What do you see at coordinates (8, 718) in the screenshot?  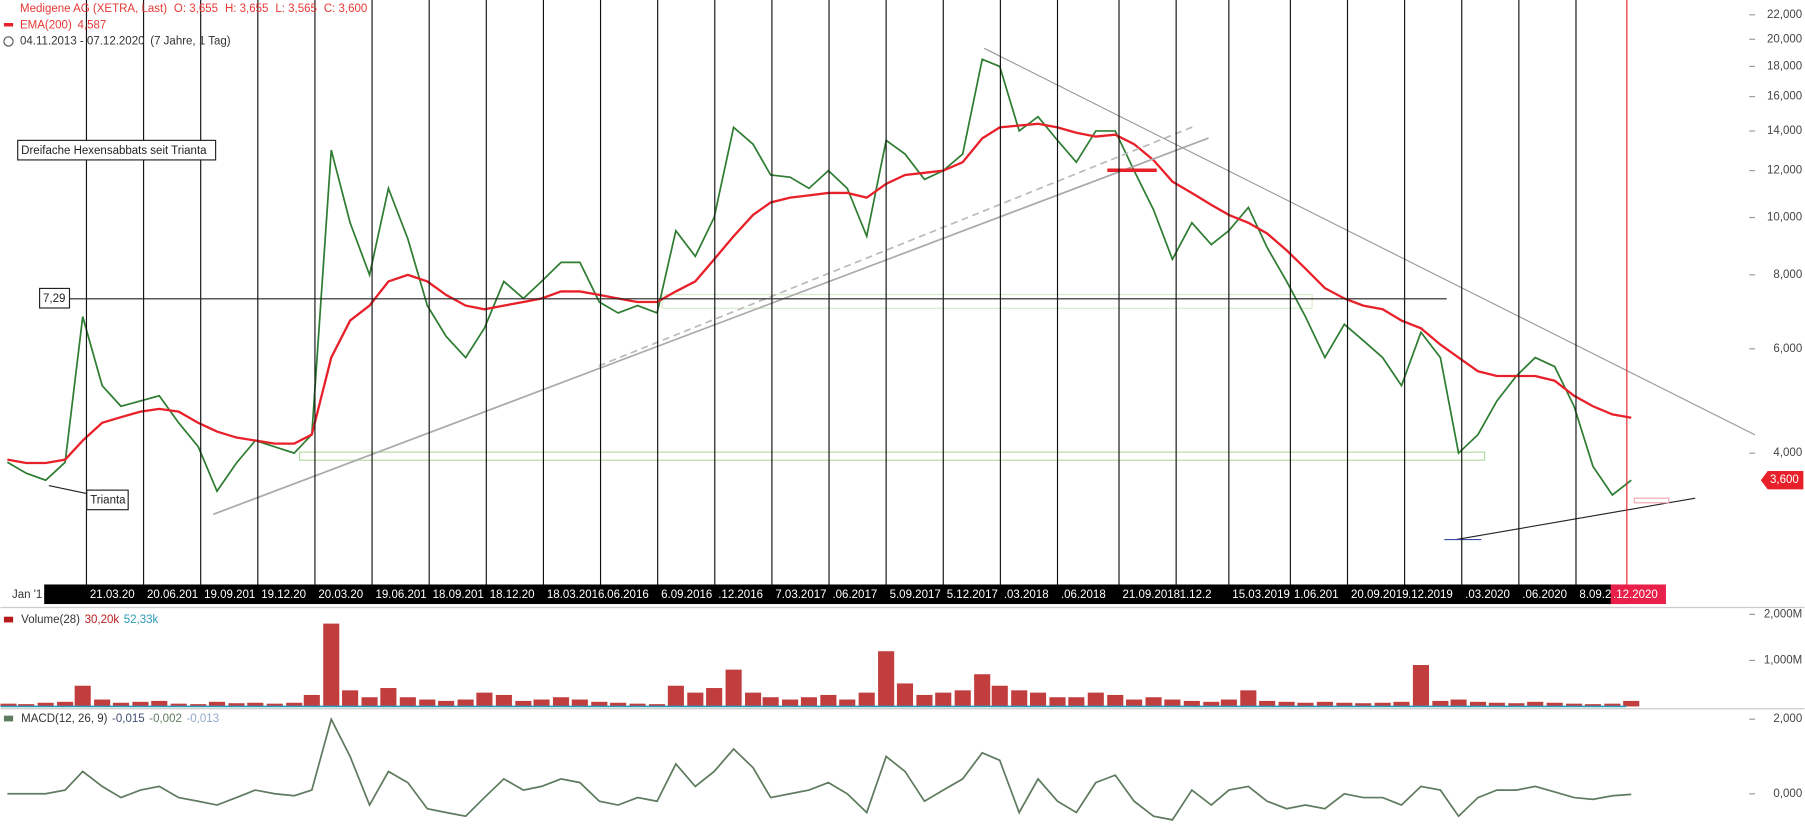 I see `legend-icon` at bounding box center [8, 718].